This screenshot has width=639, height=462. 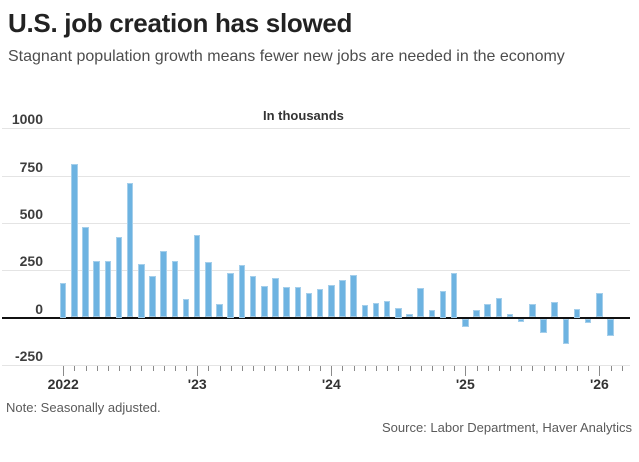 What do you see at coordinates (28, 355) in the screenshot?
I see `y-axis-tick-label: -250` at bounding box center [28, 355].